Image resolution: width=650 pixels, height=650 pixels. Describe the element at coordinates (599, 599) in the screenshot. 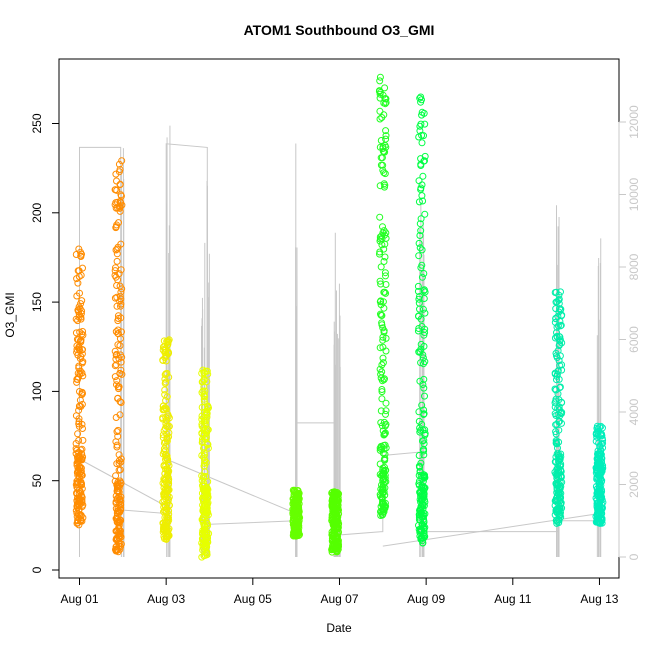

I see `x-tick-label: Aug 13` at that location.